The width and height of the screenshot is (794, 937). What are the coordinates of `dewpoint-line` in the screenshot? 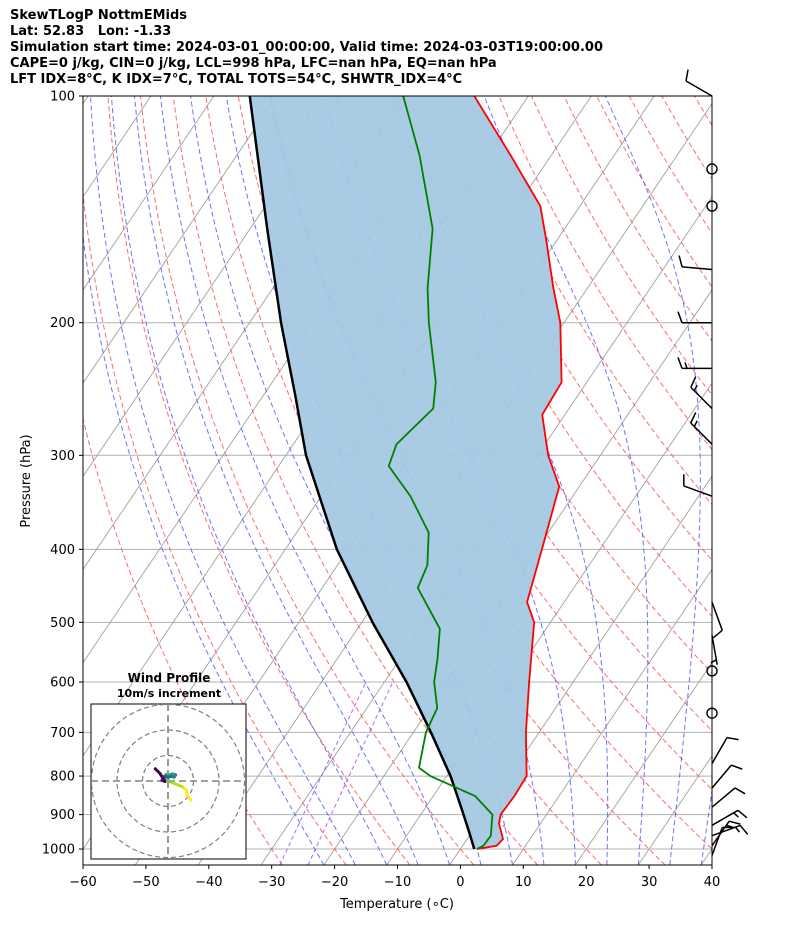 It's located at (440, 473).